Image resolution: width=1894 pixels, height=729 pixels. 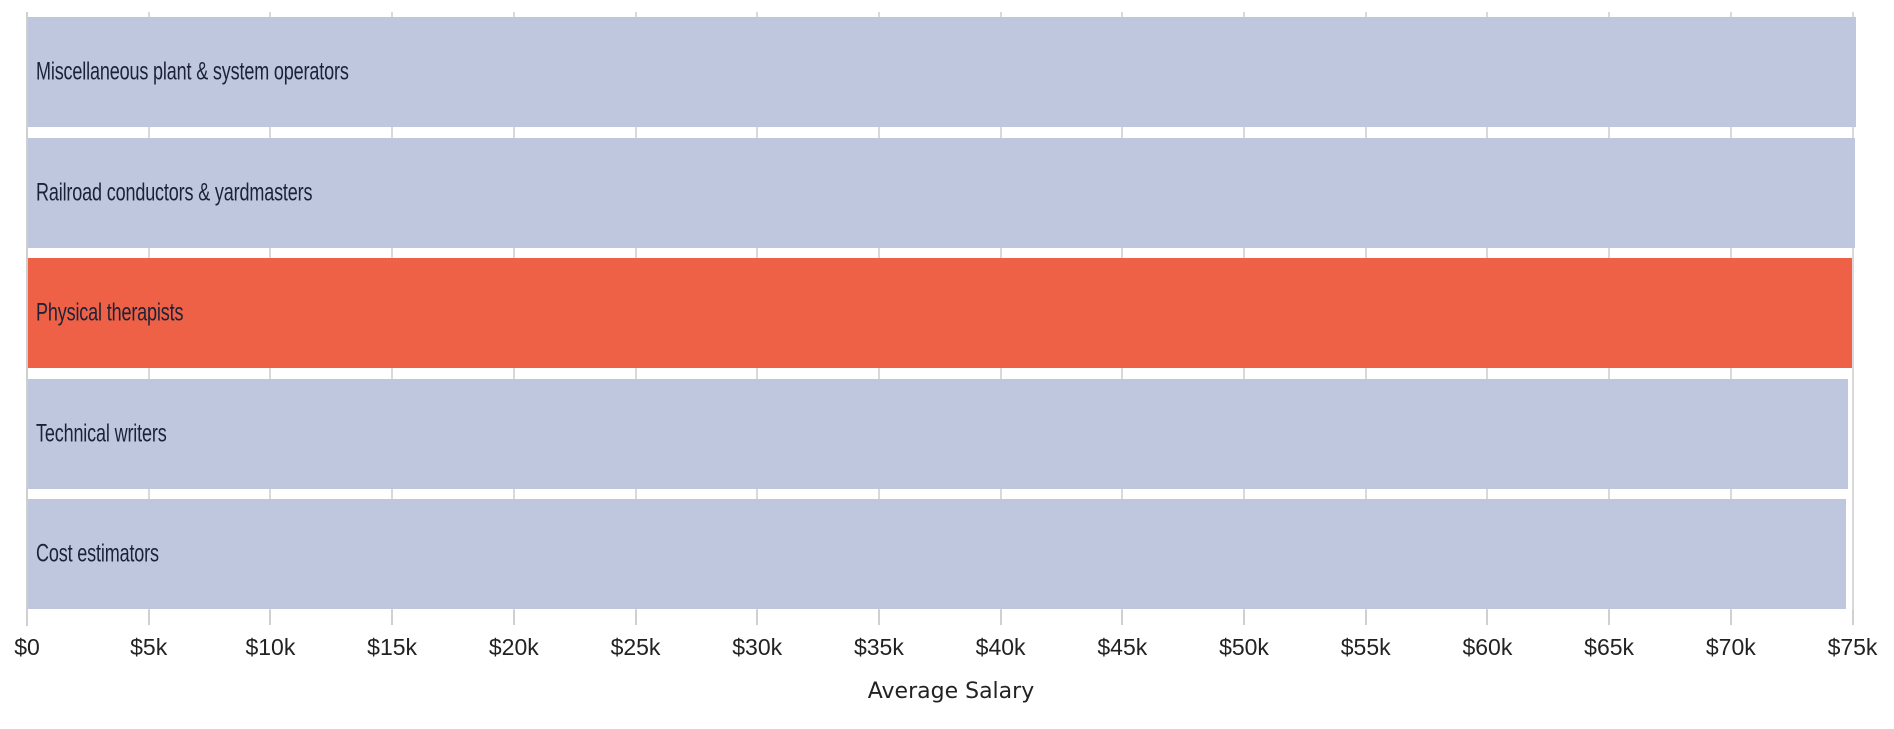 What do you see at coordinates (1365, 647) in the screenshot?
I see `x-axis-tick-label: $55k` at bounding box center [1365, 647].